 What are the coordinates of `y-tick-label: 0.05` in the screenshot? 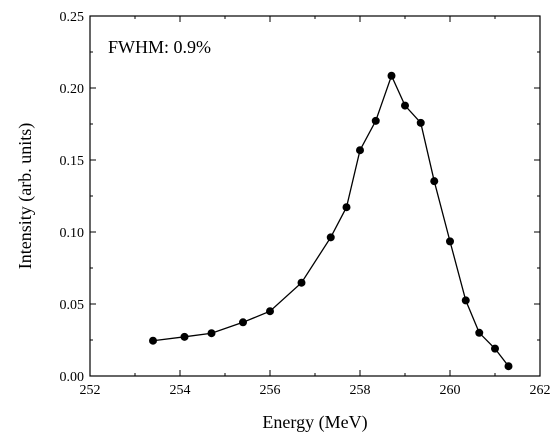 It's located at (72, 305).